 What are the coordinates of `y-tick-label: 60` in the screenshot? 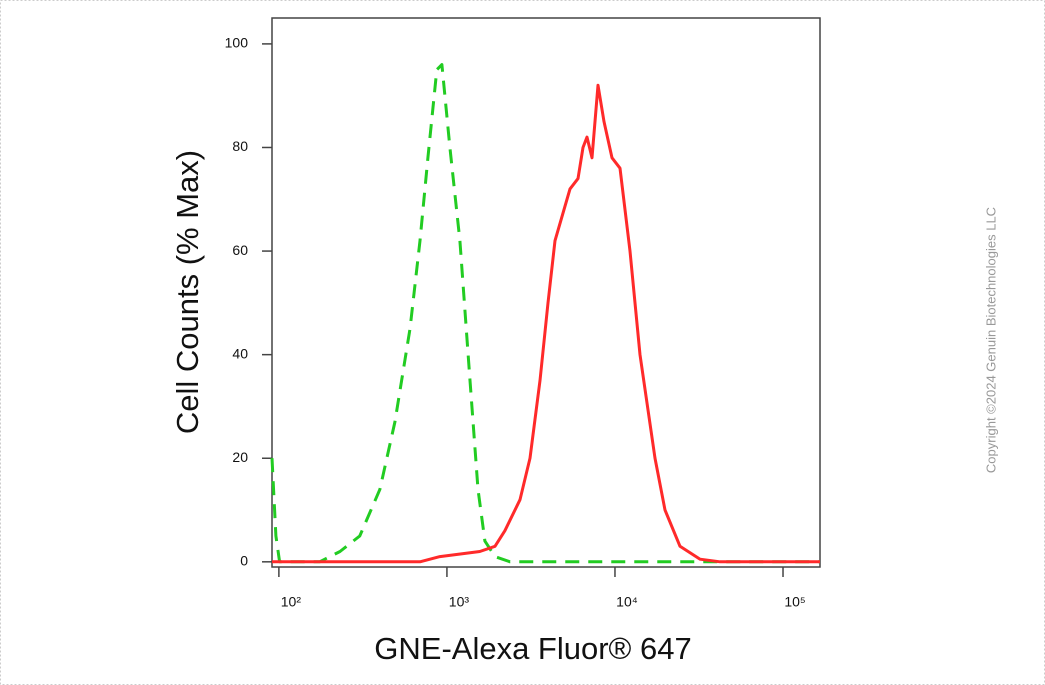 It's located at (240, 250).